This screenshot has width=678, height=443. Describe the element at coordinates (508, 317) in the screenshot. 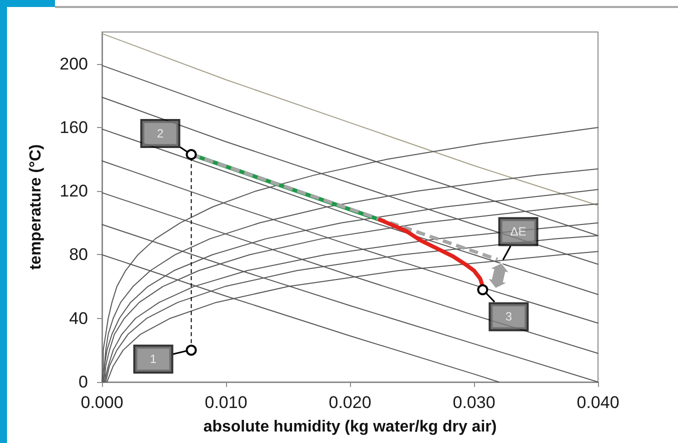

I see `annotation: 3` at that location.